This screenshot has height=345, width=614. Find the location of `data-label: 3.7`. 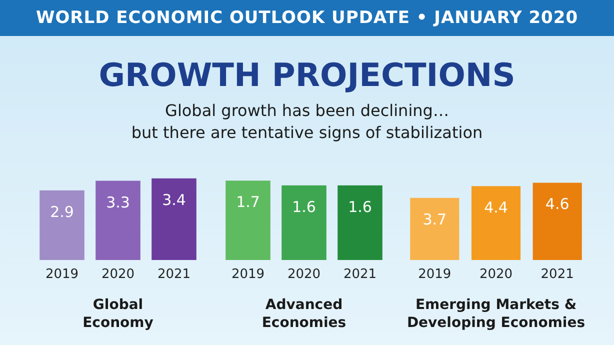

data-label: 3.7 is located at coordinates (434, 219).